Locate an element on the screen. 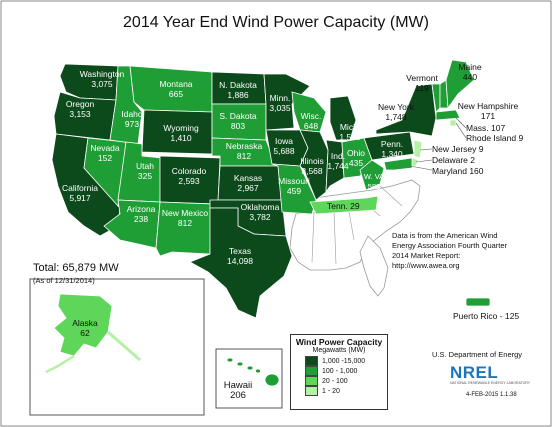 Image resolution: width=552 pixels, height=427 pixels. alaska-panhandle is located at coordinates (124, 346).